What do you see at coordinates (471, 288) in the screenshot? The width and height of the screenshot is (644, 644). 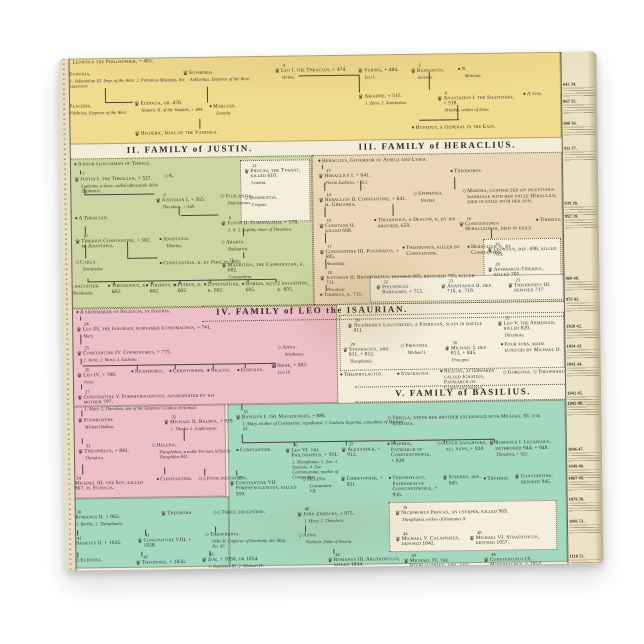 I see `person-heading: ♛ Anastasius II. dep. 716, k. 719.` at bounding box center [471, 288].